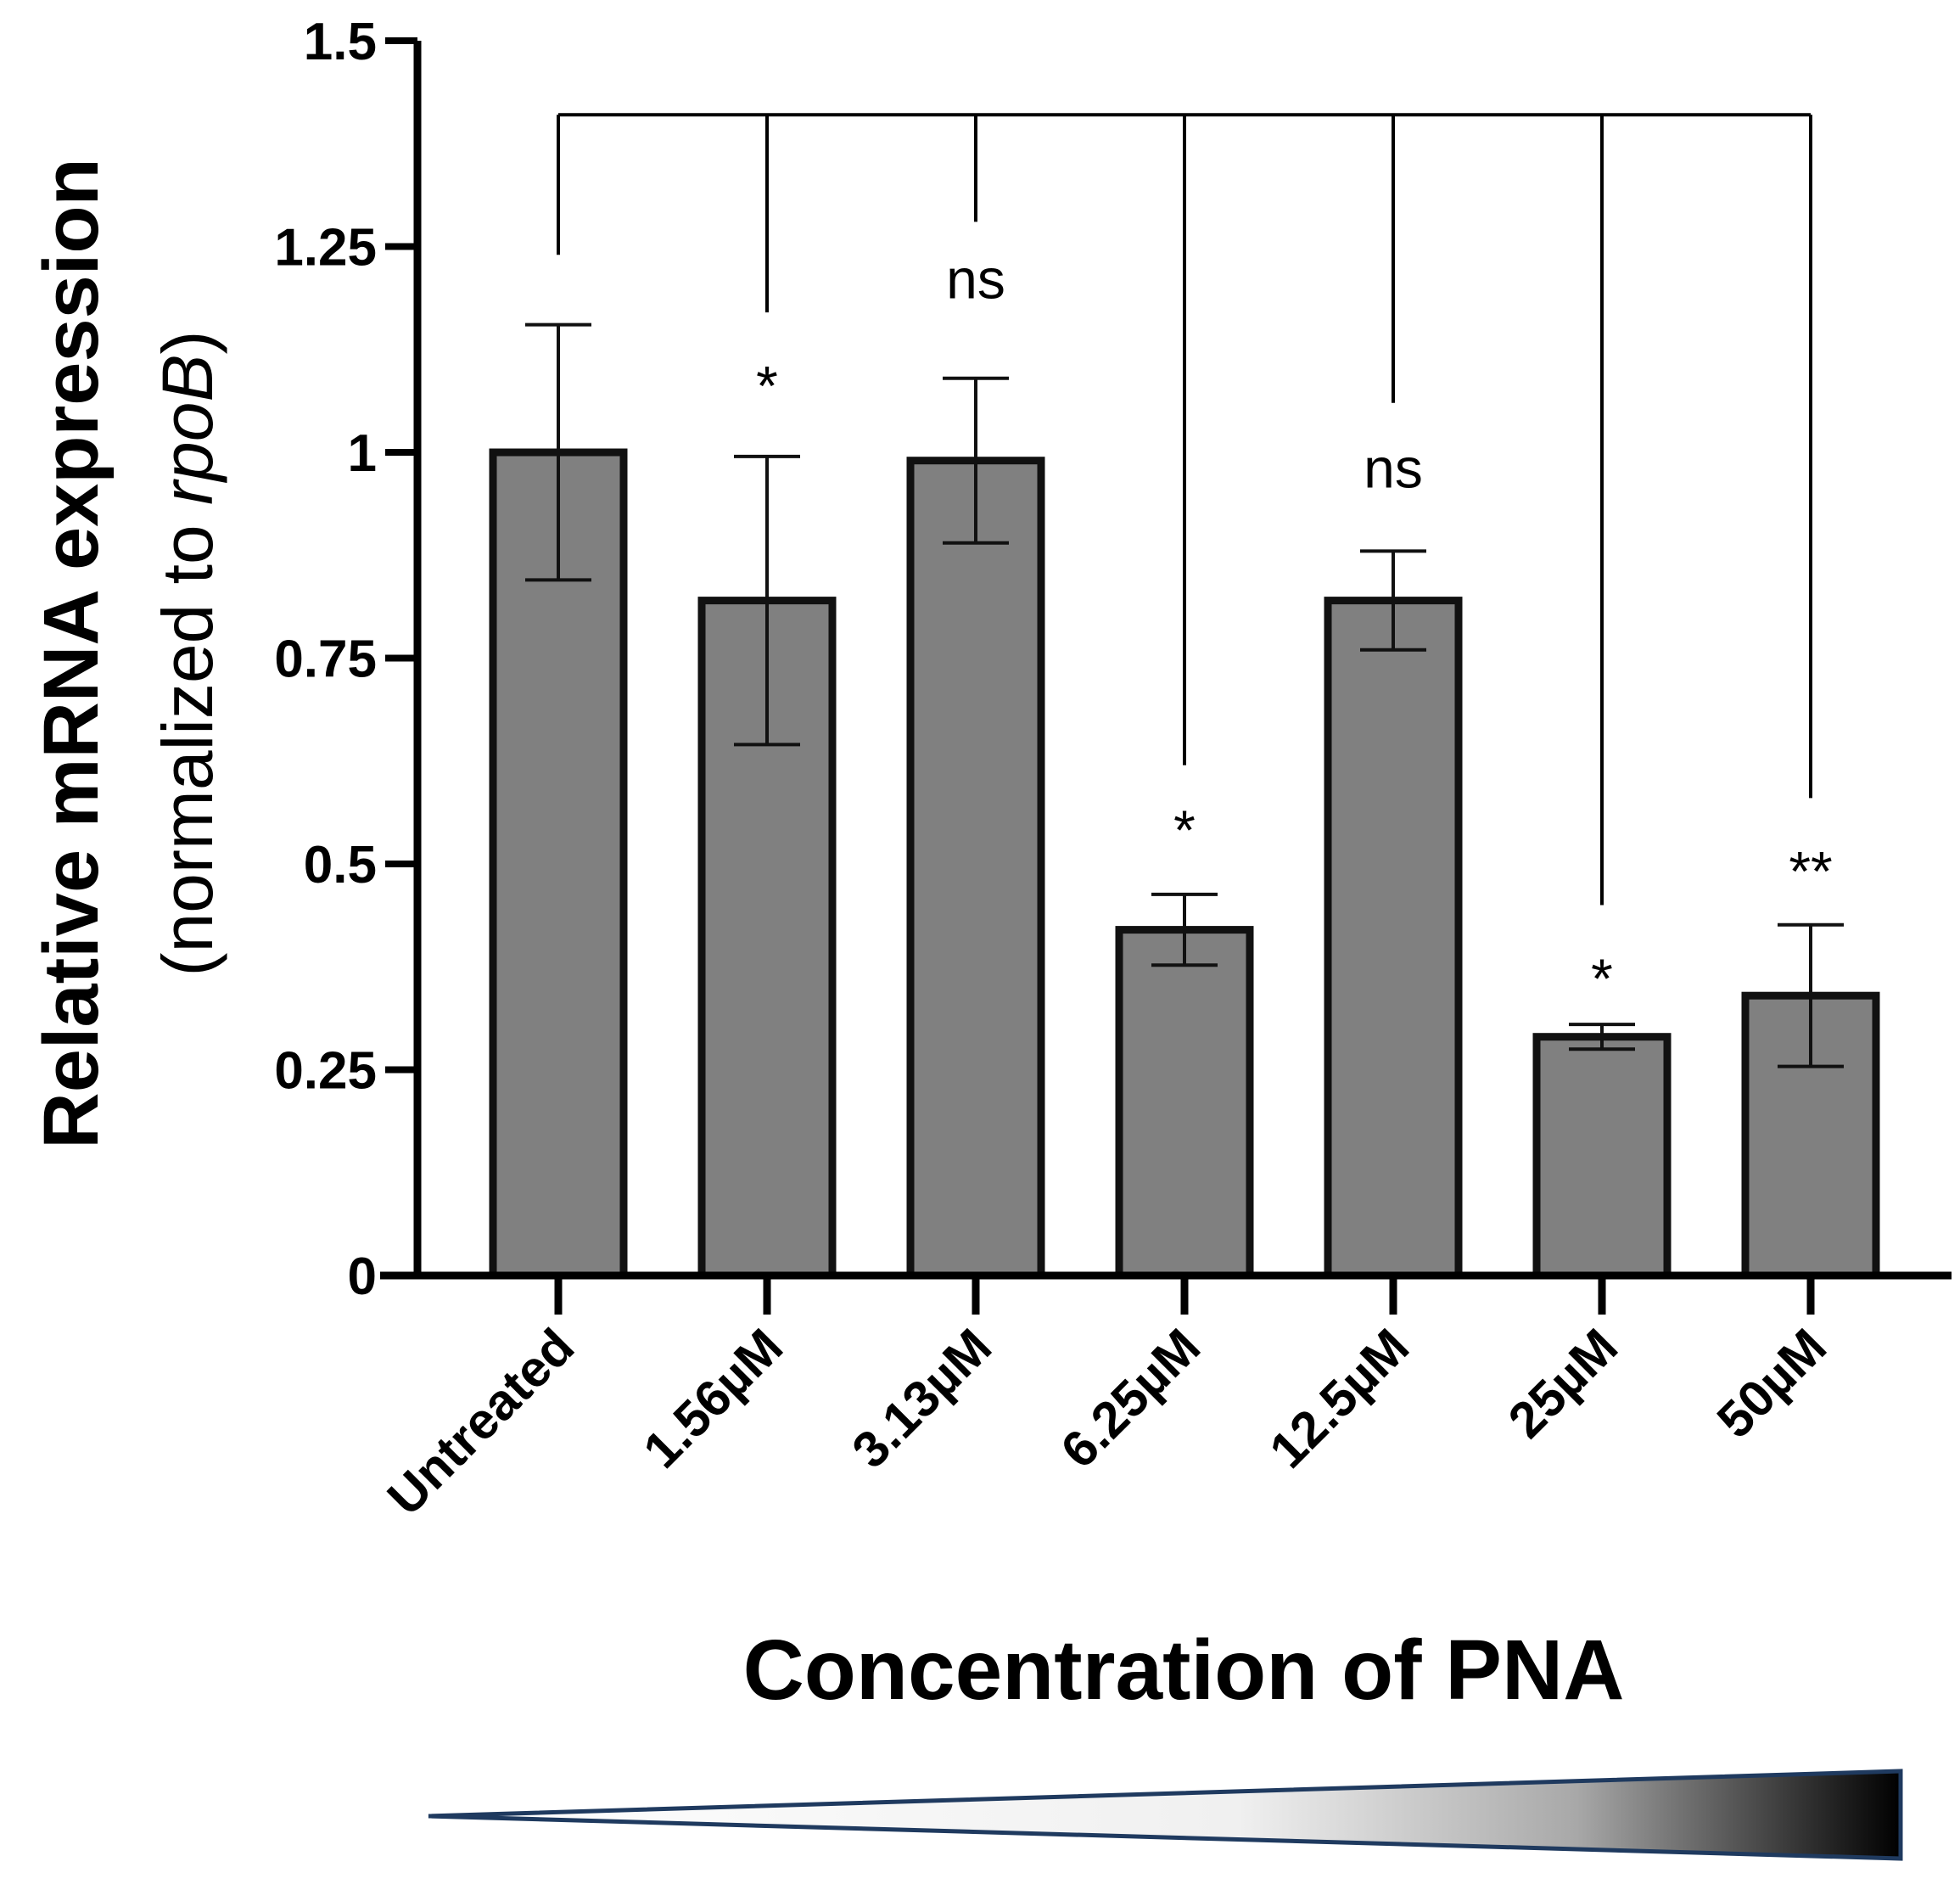  What do you see at coordinates (1130, 1398) in the screenshot?
I see `x-tick-label: 6.25µM` at bounding box center [1130, 1398].